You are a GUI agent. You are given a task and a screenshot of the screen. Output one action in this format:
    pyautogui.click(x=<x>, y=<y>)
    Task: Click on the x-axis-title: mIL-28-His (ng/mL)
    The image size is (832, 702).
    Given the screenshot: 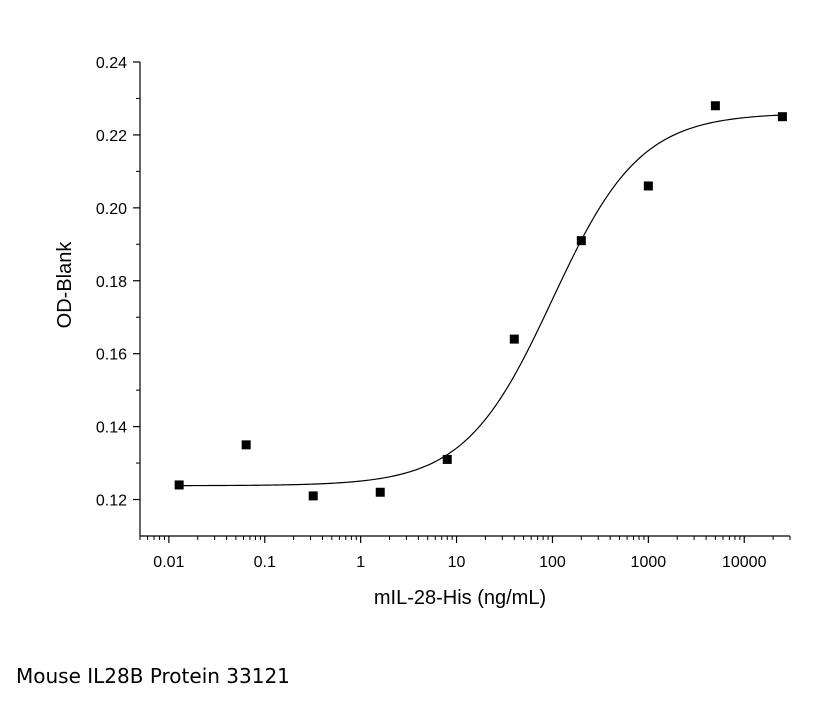 What is the action you would take?
    pyautogui.click(x=460, y=598)
    